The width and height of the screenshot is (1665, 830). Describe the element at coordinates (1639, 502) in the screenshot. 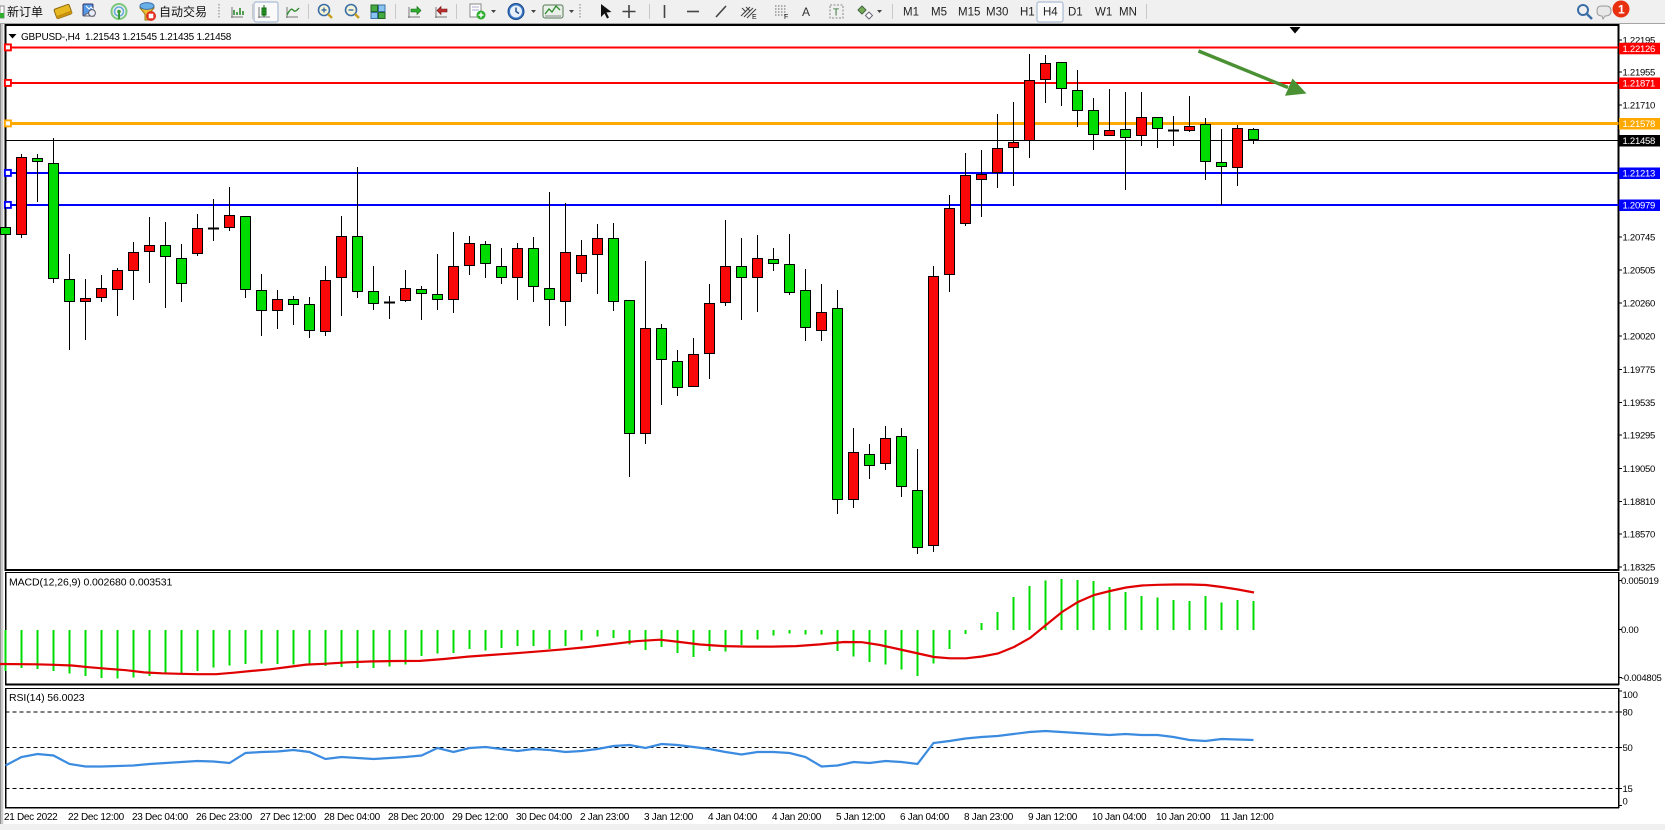

I see `svg-text: 1.18810` at that location.